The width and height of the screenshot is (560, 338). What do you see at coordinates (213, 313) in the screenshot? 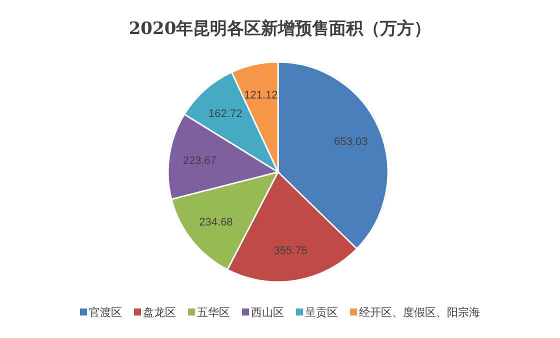
I see `legend-label: 五华区` at bounding box center [213, 313].